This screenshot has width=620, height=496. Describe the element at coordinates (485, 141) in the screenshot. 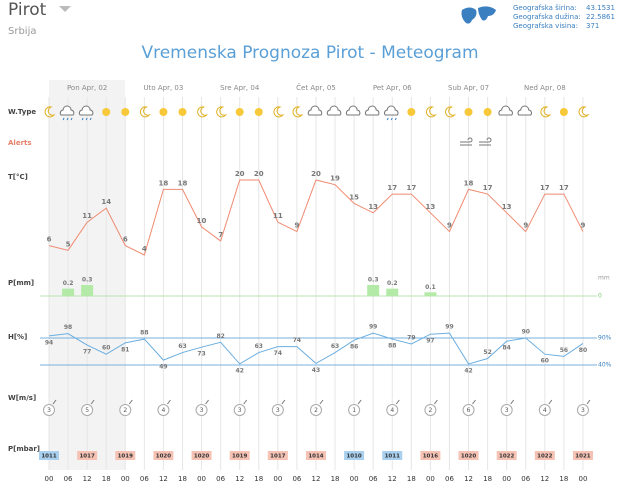

I see `wind-icon` at that location.